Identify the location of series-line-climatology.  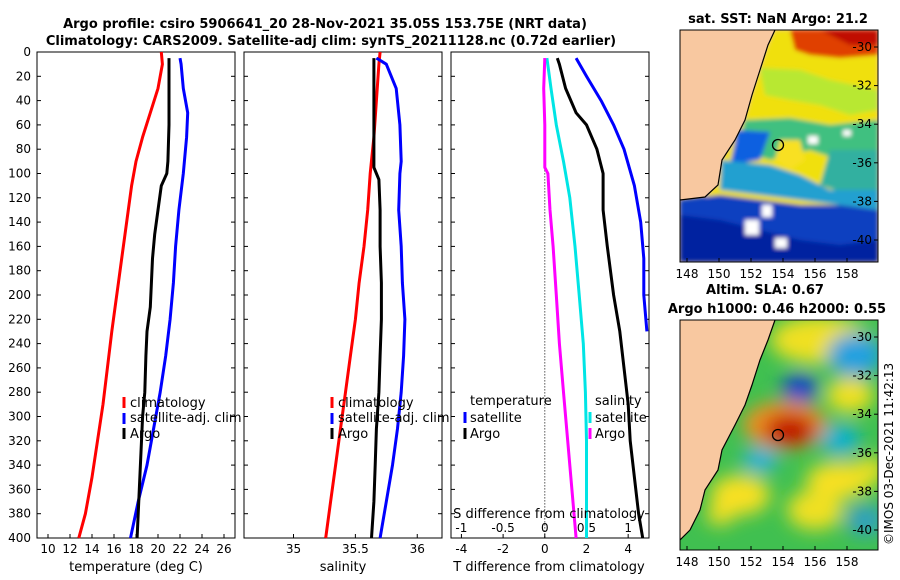
(120, 295).